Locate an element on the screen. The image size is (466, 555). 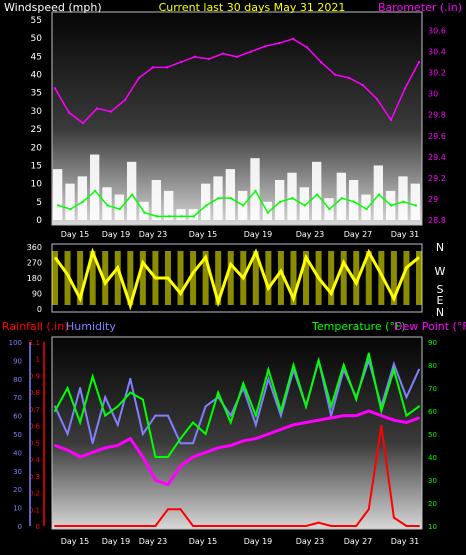
barometer-y-tick: 29.8 is located at coordinates (437, 115).